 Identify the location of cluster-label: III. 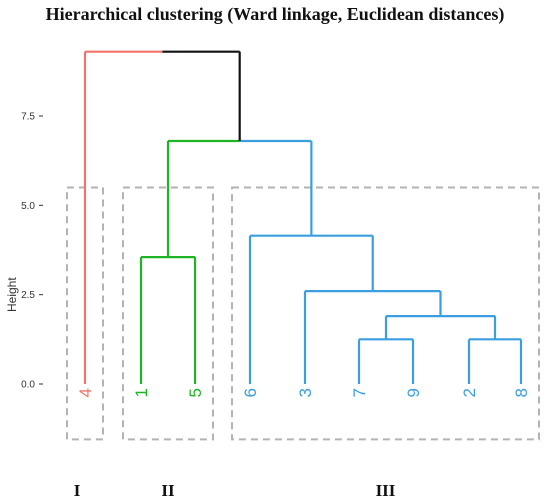
(386, 490).